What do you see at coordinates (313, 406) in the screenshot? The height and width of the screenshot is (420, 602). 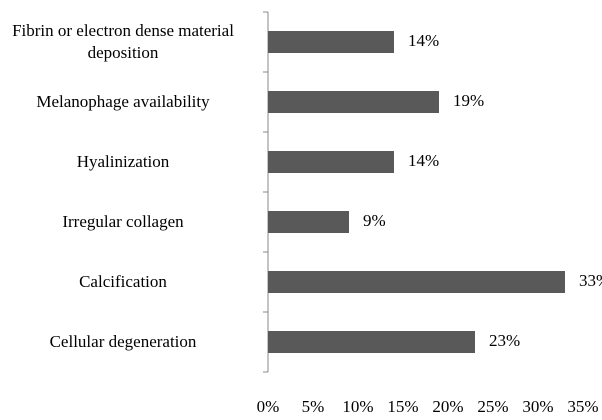 I see `x-tick-label: 5%` at bounding box center [313, 406].